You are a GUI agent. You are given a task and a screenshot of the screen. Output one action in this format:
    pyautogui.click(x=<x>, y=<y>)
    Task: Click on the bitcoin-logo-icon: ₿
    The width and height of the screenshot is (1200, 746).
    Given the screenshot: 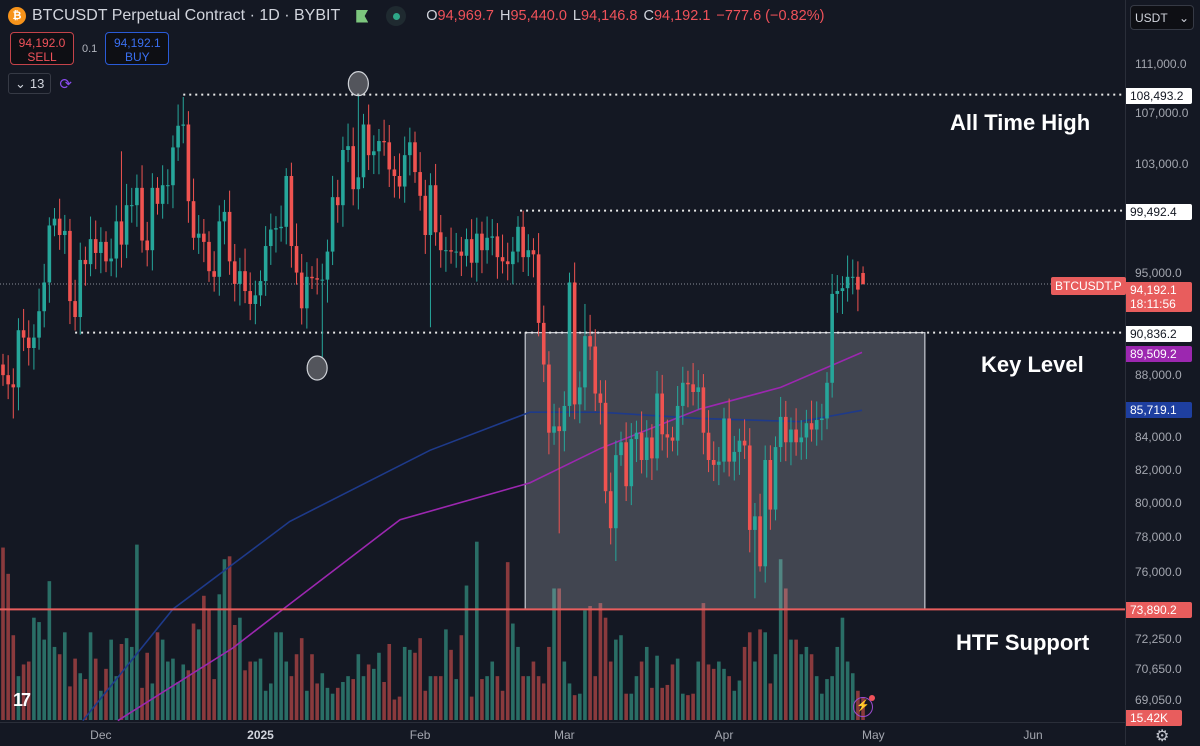 What is the action you would take?
    pyautogui.click(x=17, y=16)
    